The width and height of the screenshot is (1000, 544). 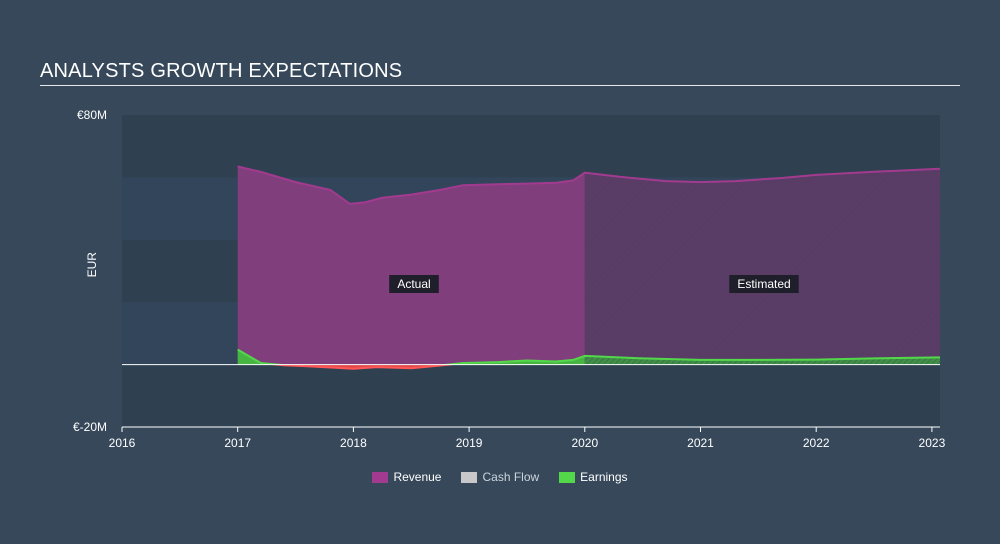 What do you see at coordinates (237, 443) in the screenshot?
I see `x-tick-label: 2017` at bounding box center [237, 443].